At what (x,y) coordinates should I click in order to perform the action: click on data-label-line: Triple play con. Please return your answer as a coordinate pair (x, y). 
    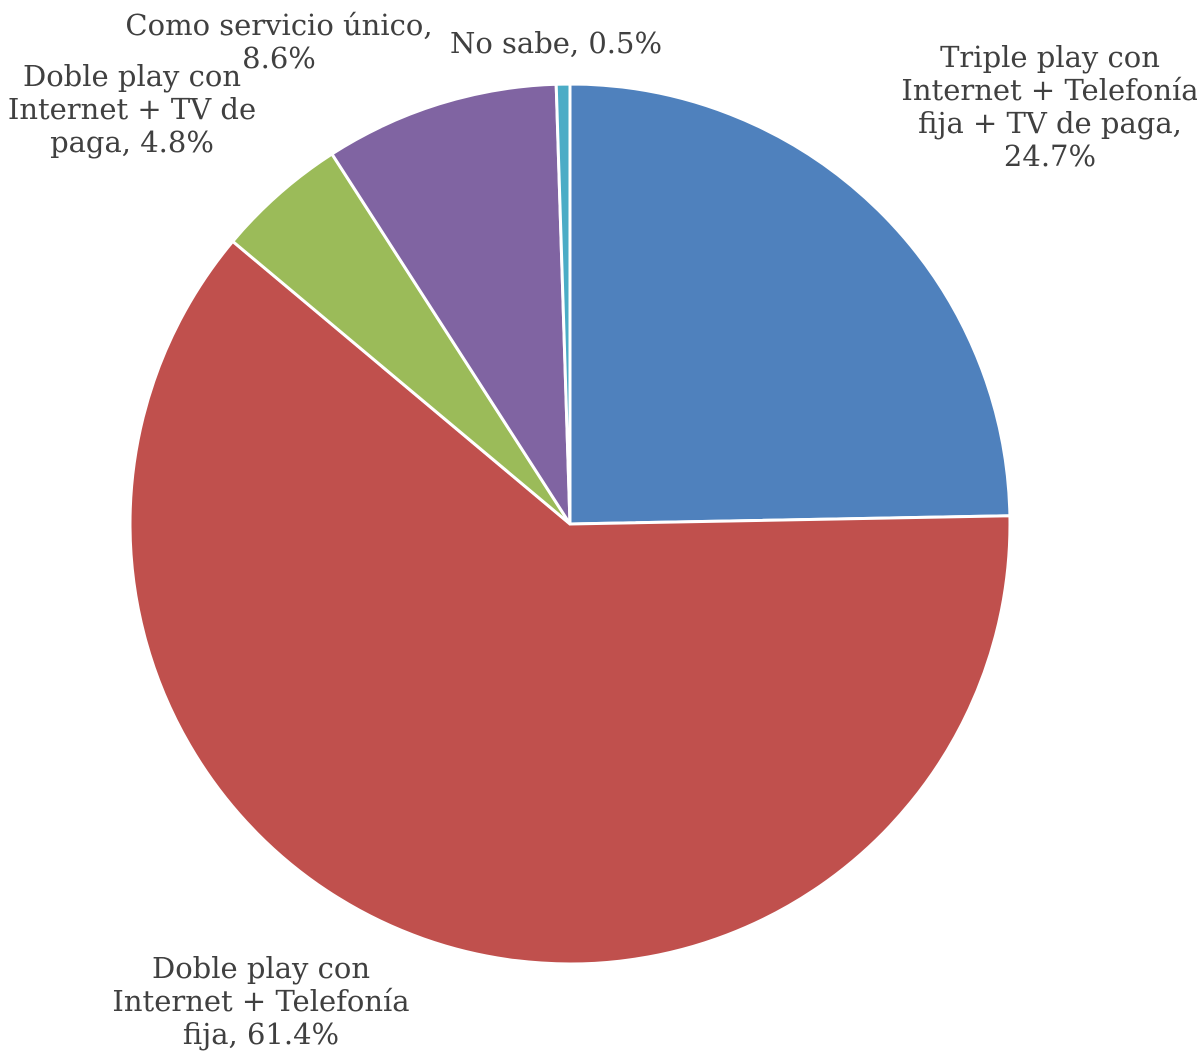
    Looking at the image, I should click on (1050, 57).